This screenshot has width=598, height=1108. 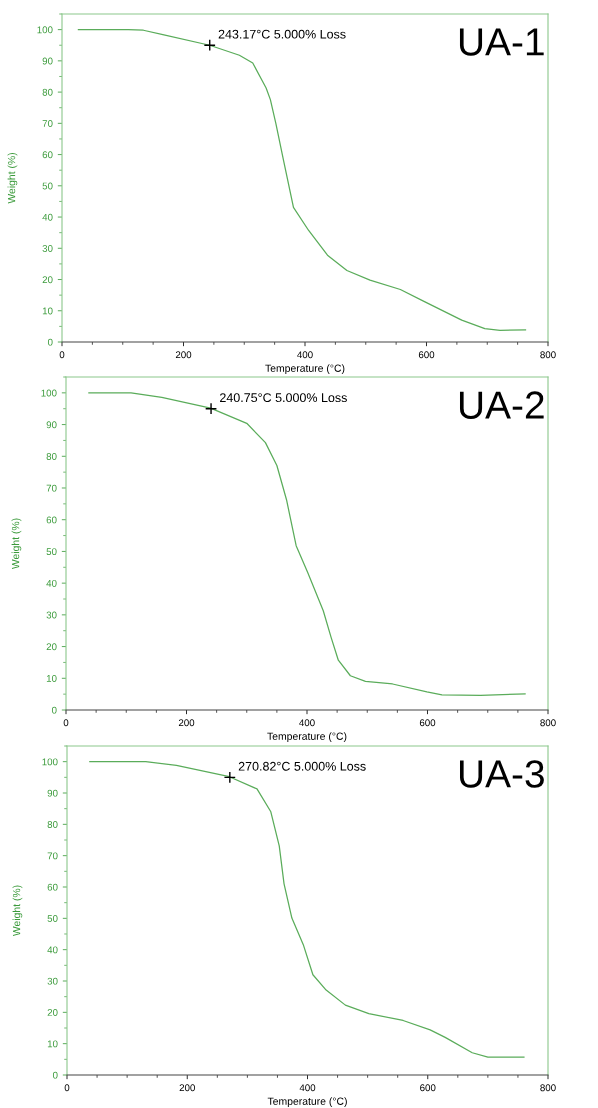 I want to click on chart-title: UA-2, so click(x=501, y=405).